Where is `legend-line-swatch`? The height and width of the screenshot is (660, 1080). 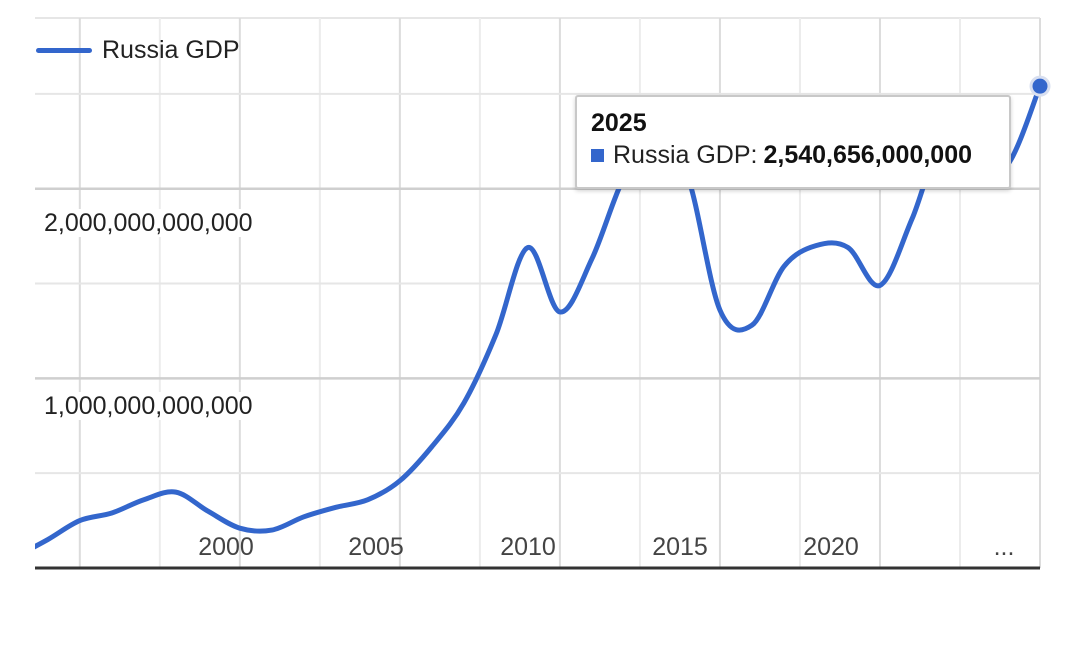 legend-line-swatch is located at coordinates (64, 50).